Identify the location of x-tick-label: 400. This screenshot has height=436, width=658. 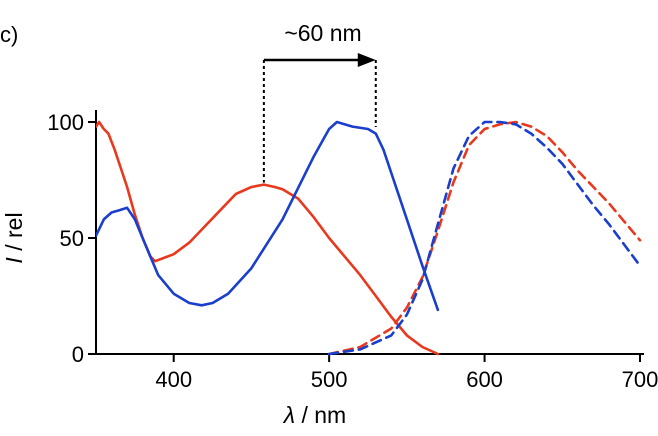
(173, 379).